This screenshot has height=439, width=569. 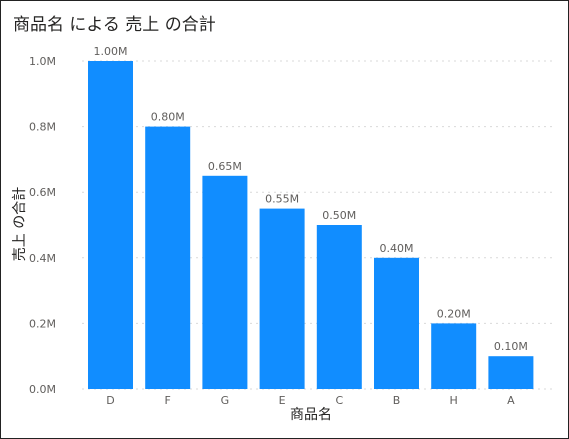 I want to click on bar-B, so click(x=396, y=323).